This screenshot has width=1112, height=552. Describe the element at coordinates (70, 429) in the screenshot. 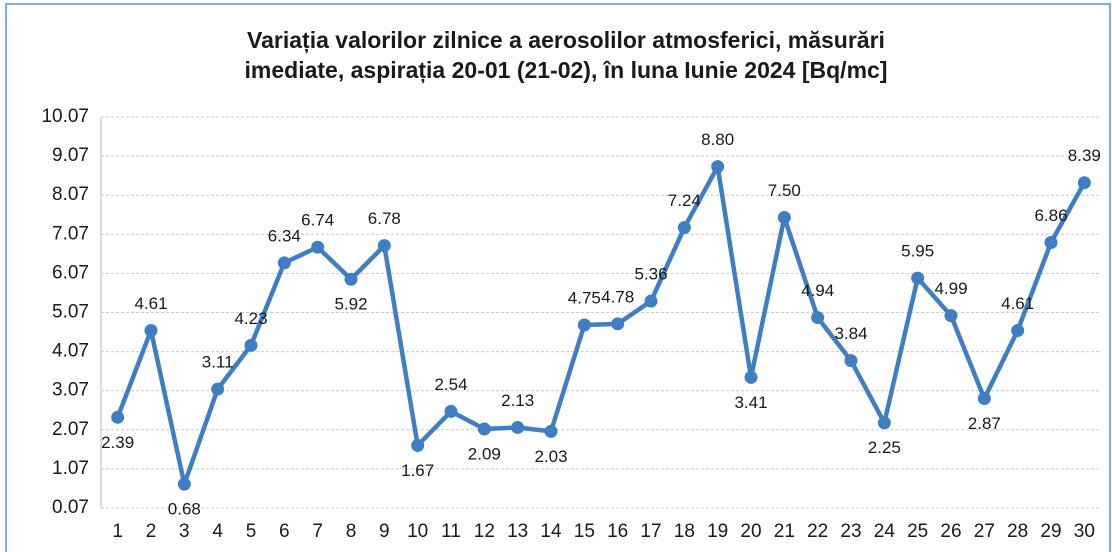

I see `y-tick-label: 2.07` at that location.